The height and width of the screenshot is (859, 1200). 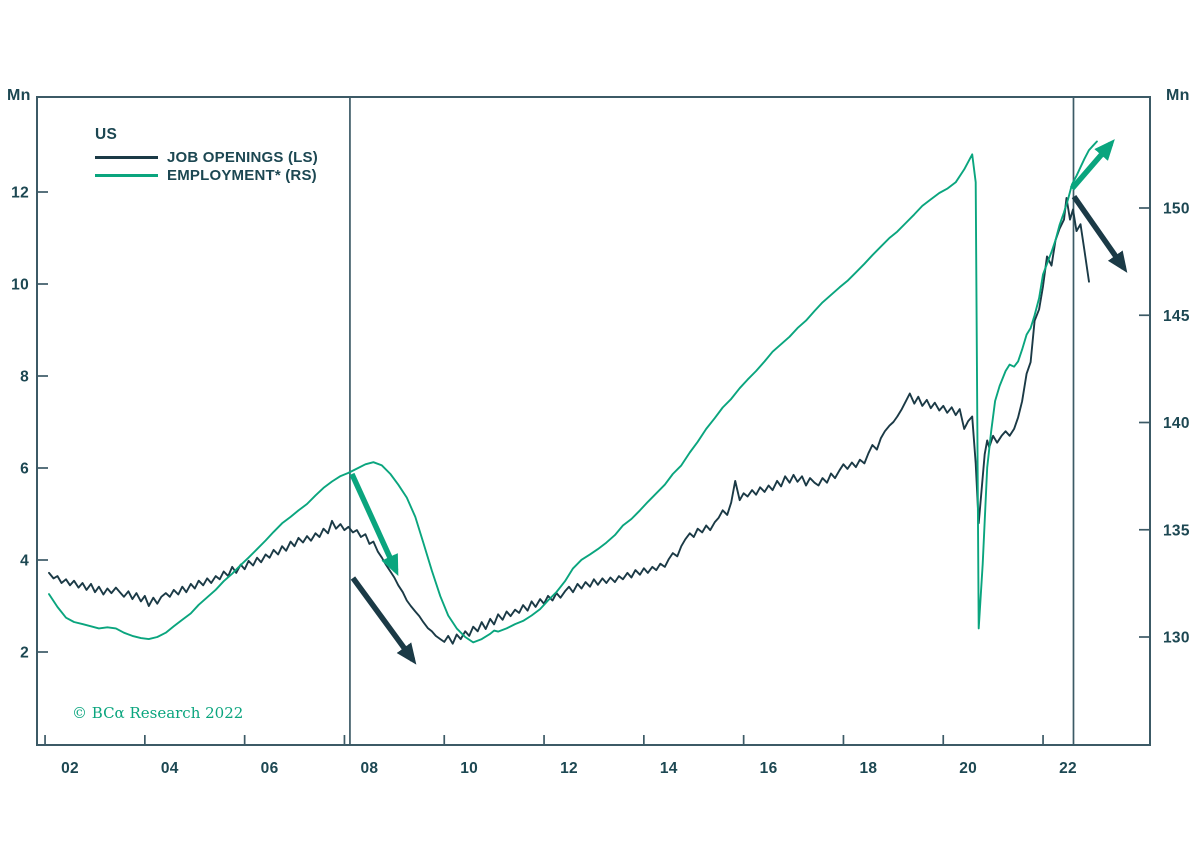 What do you see at coordinates (70, 768) in the screenshot?
I see `x-tick-label: 02` at bounding box center [70, 768].